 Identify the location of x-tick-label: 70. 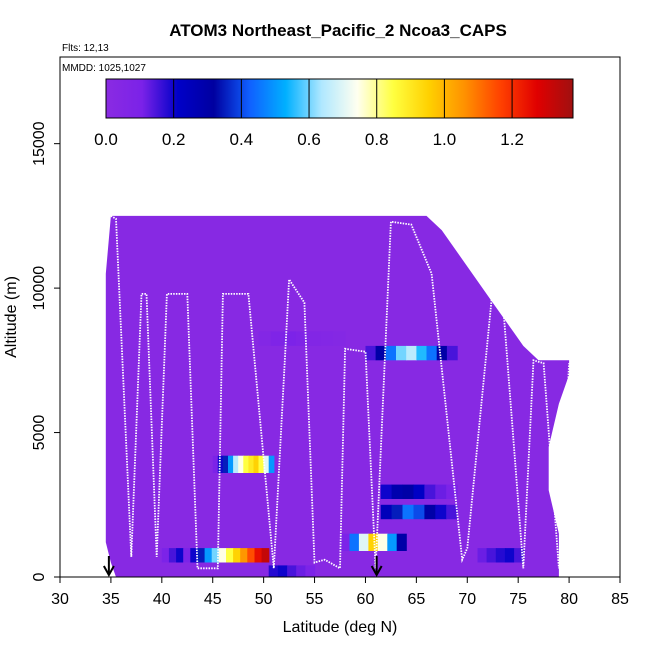
(467, 599).